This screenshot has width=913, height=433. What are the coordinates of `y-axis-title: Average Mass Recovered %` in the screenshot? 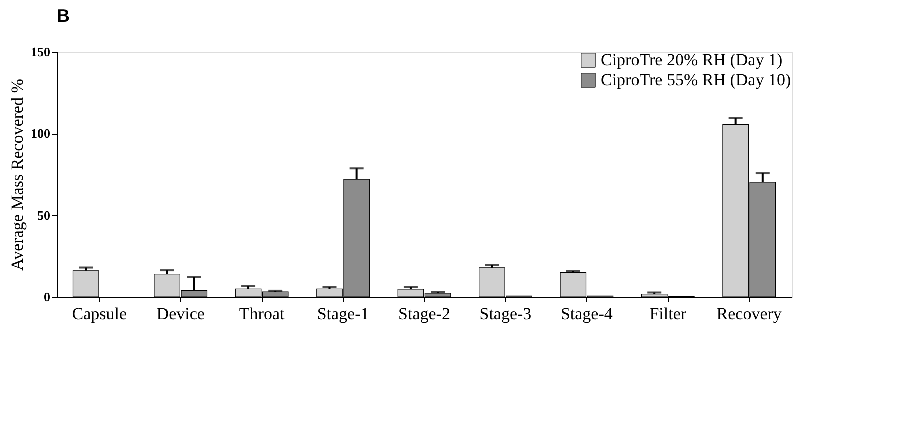 It's located at (17, 175).